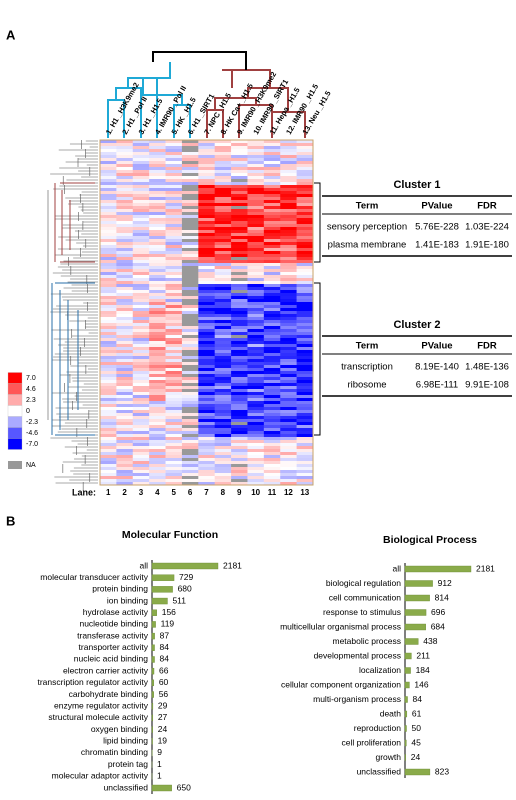 The width and height of the screenshot is (516, 800). I want to click on lane-number: 1, so click(108, 492).